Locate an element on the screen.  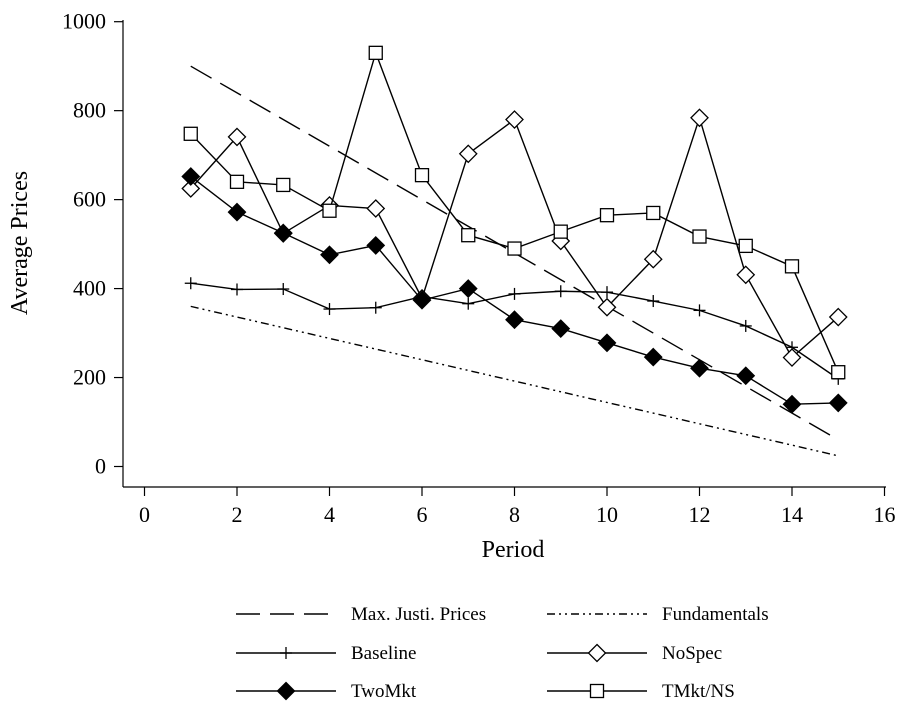
x-ticks: 0 2 4 6 8 10 12 14 16 is located at coordinates (517, 507).